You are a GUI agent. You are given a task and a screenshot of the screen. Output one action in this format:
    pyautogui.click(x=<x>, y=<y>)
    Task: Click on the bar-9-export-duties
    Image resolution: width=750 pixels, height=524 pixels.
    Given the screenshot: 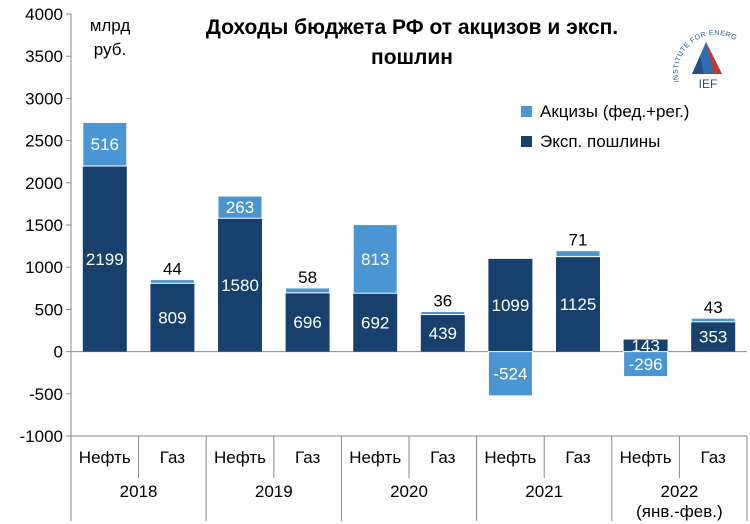 What is the action you would take?
    pyautogui.click(x=713, y=336)
    